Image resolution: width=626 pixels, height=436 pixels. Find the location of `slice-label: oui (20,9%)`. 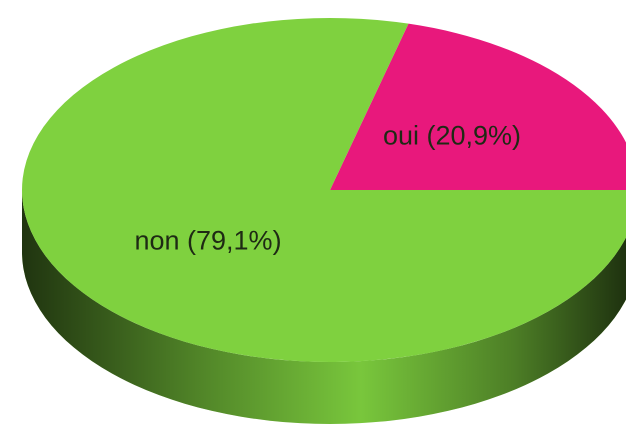

slice-label: oui (20,9%) is located at coordinates (452, 136).